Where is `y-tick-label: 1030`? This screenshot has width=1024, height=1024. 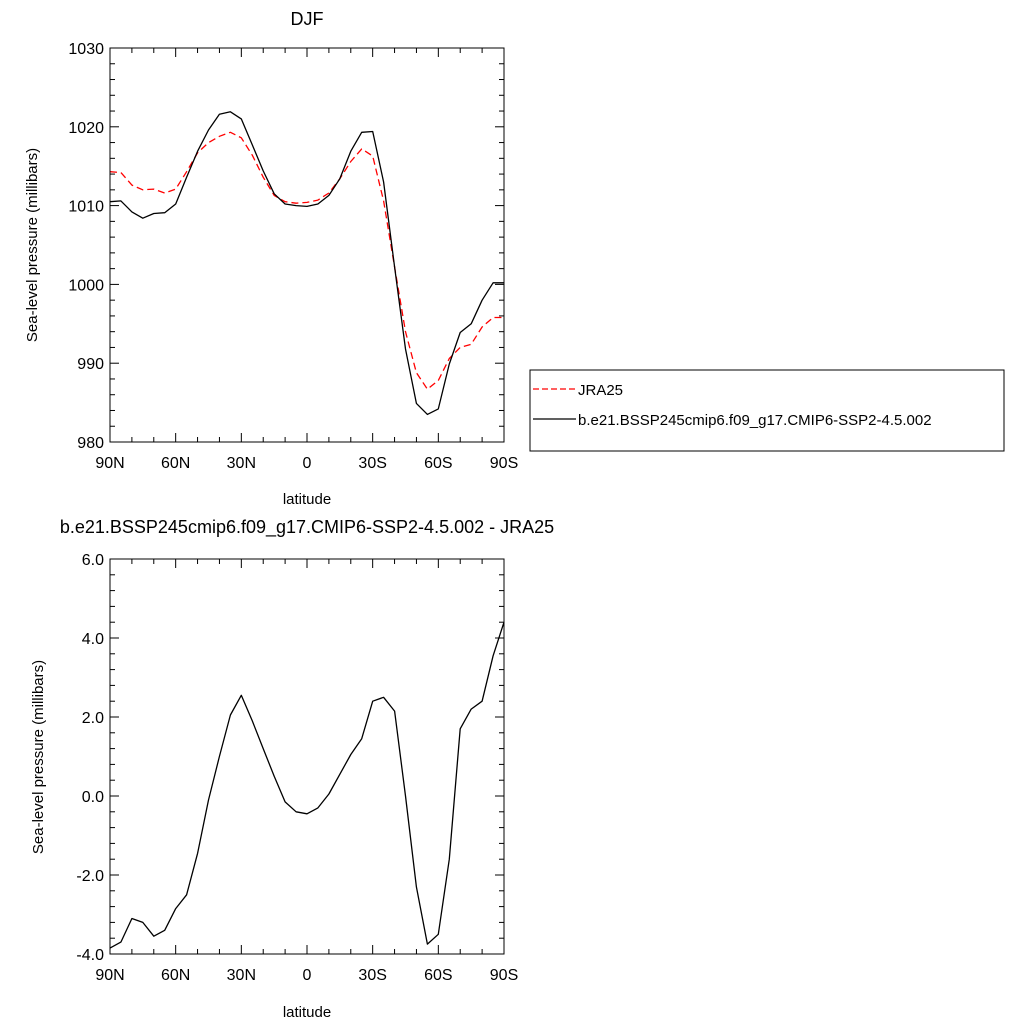 y-tick-label: 1030 is located at coordinates (86, 49).